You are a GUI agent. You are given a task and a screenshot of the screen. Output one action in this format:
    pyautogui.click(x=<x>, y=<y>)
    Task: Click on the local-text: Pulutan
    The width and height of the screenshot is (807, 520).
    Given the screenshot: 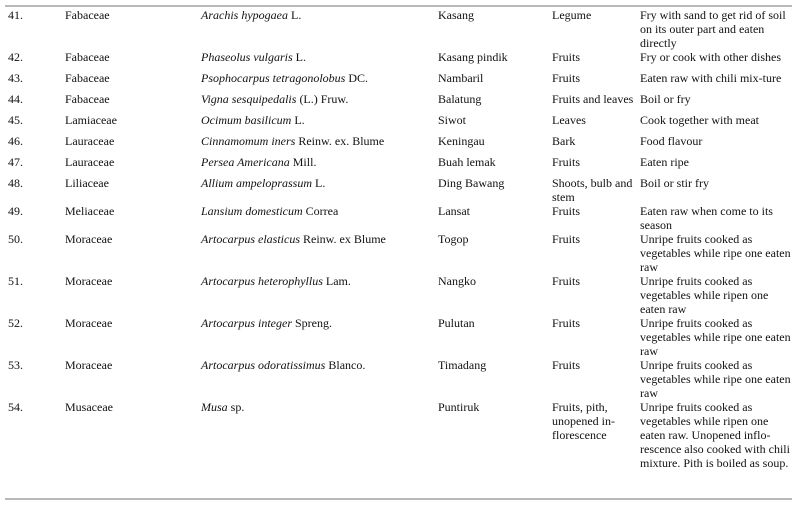 What is the action you would take?
    pyautogui.click(x=456, y=323)
    